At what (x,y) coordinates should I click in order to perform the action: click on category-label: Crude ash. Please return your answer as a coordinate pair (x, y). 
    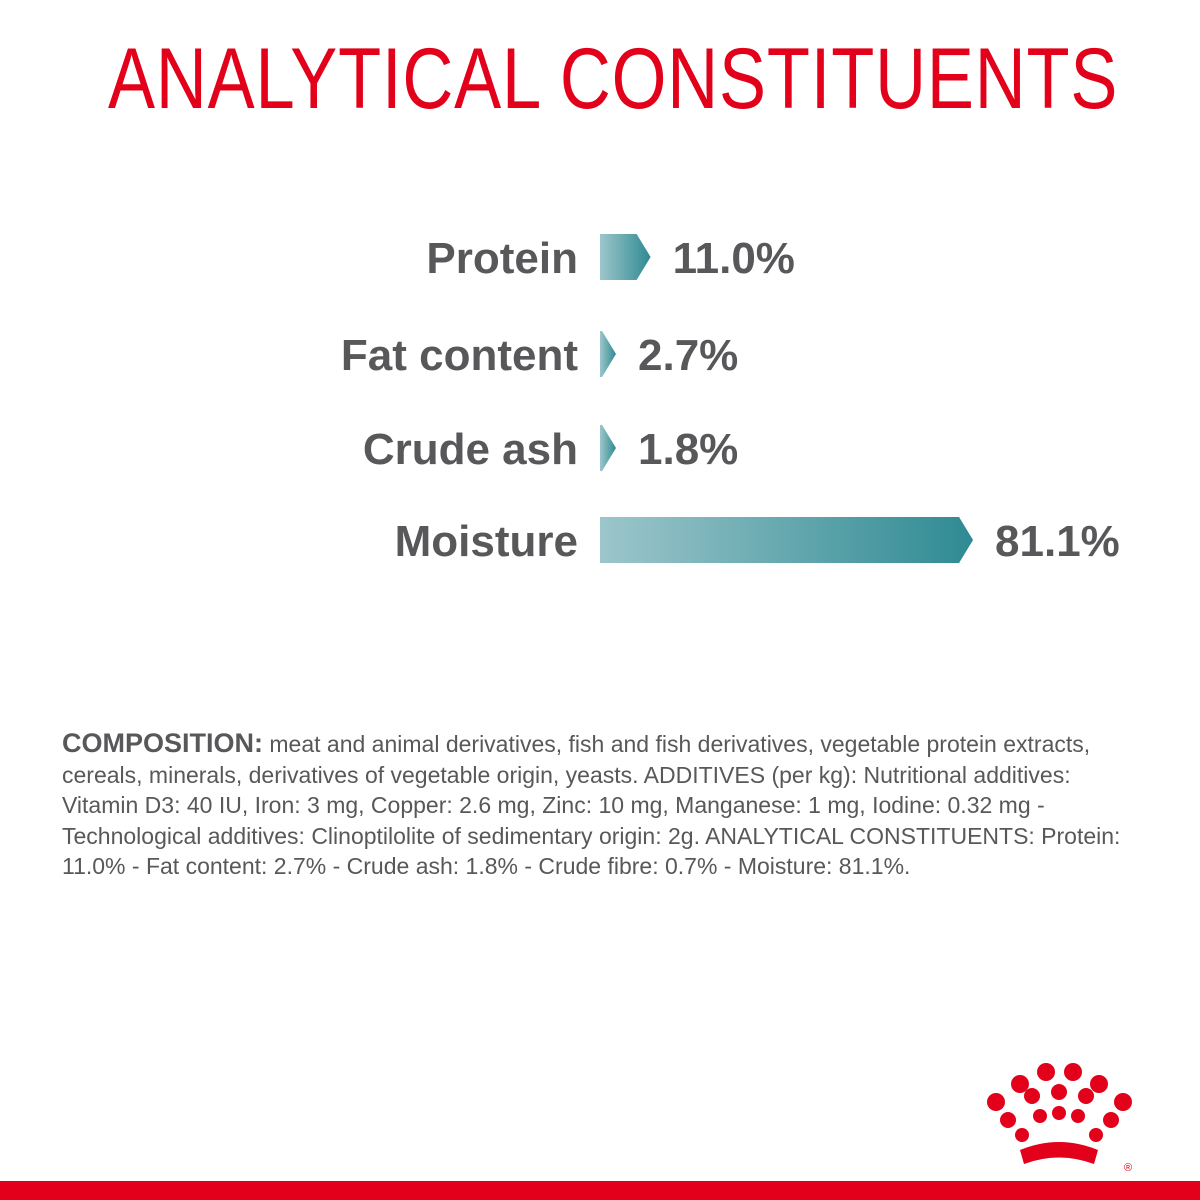
    Looking at the image, I should click on (470, 449).